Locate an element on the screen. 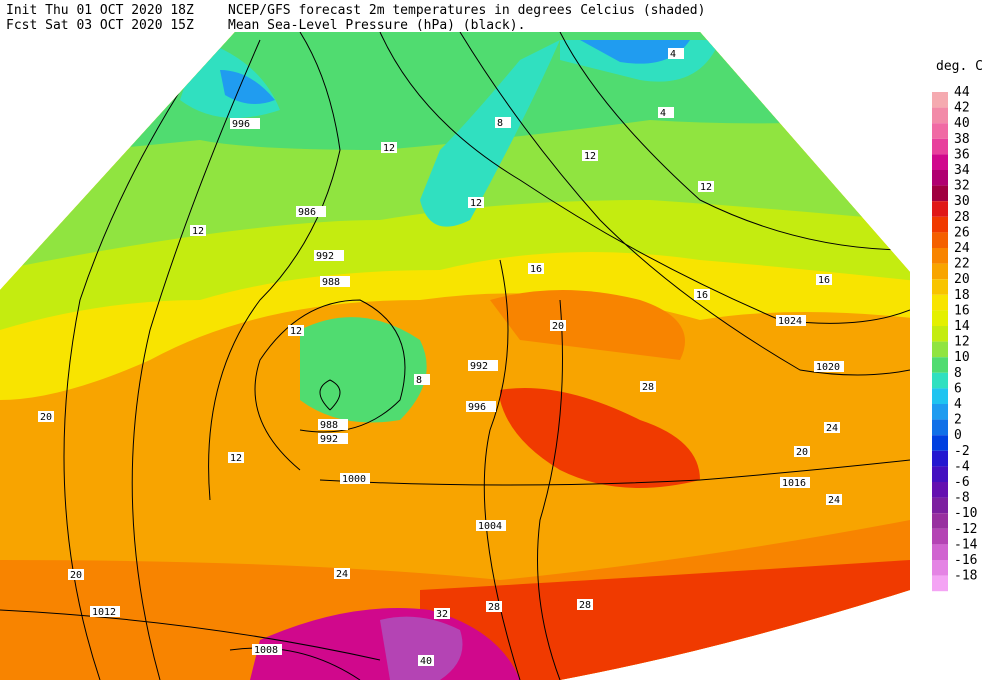  isobar-label: 986 is located at coordinates (307, 212).